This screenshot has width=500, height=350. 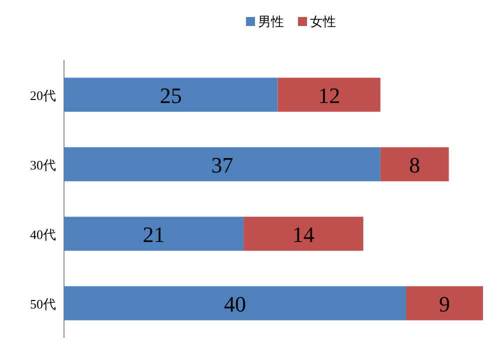 I want to click on y-tick-label: 50代, so click(x=43, y=304).